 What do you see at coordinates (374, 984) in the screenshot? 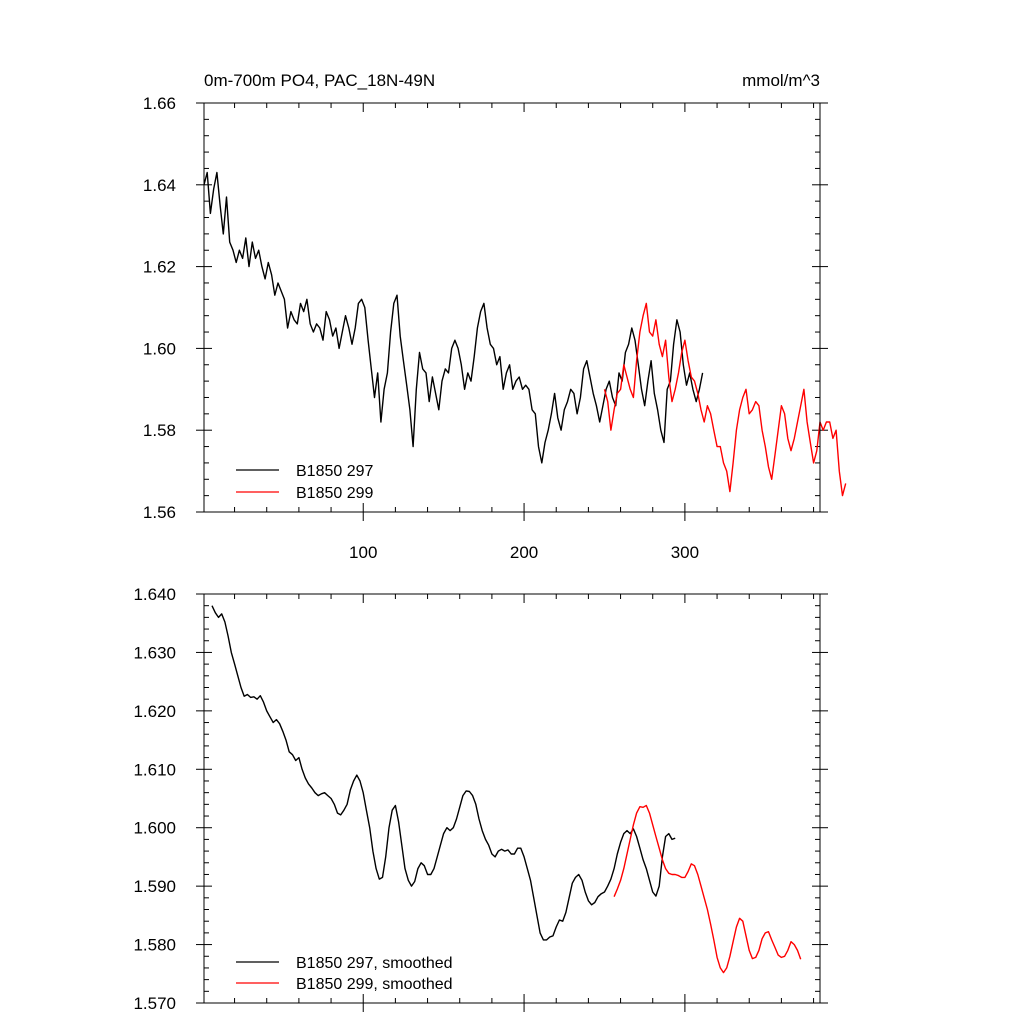
I see `legend-label-b1850-299-smoothed: B1850 299, smoothed` at bounding box center [374, 984].